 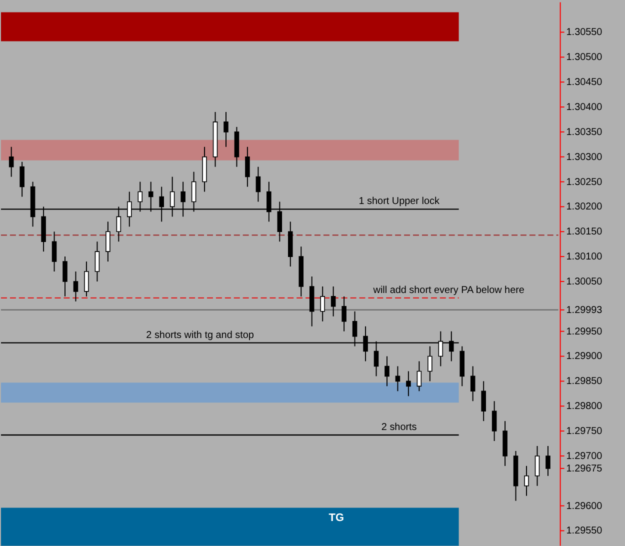 What do you see at coordinates (584, 531) in the screenshot?
I see `y-tick-label: 1.29550` at bounding box center [584, 531].